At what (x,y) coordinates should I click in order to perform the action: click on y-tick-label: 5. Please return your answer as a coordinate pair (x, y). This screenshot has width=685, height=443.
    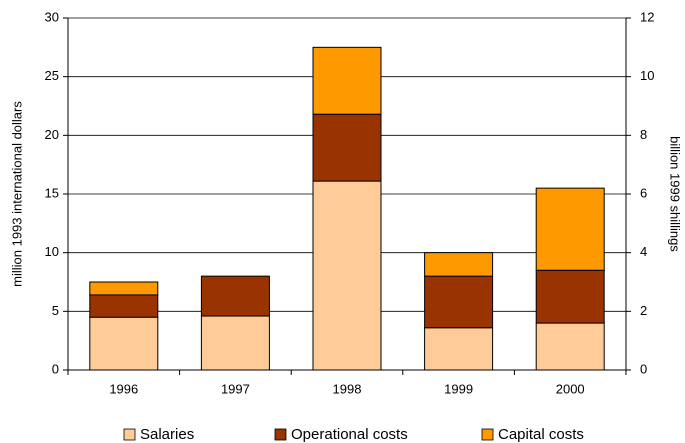
    Looking at the image, I should click on (55, 310).